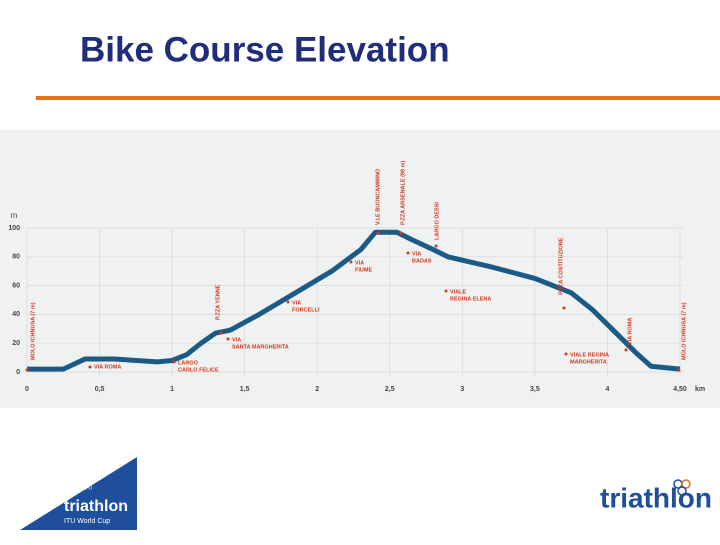 This screenshot has width=720, height=545. What do you see at coordinates (265, 49) in the screenshot?
I see `slide-title: Bike Course Elevation` at bounding box center [265, 49].